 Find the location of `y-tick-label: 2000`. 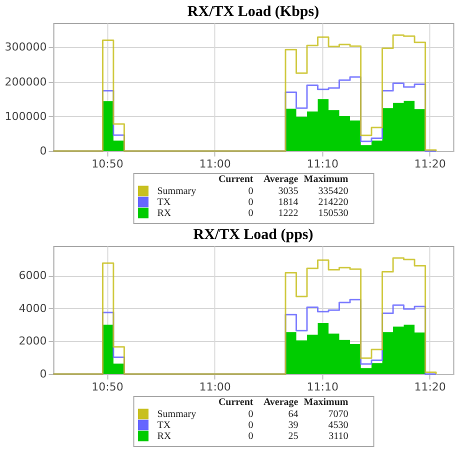

y-tick-label: 2000 is located at coordinates (32, 341).